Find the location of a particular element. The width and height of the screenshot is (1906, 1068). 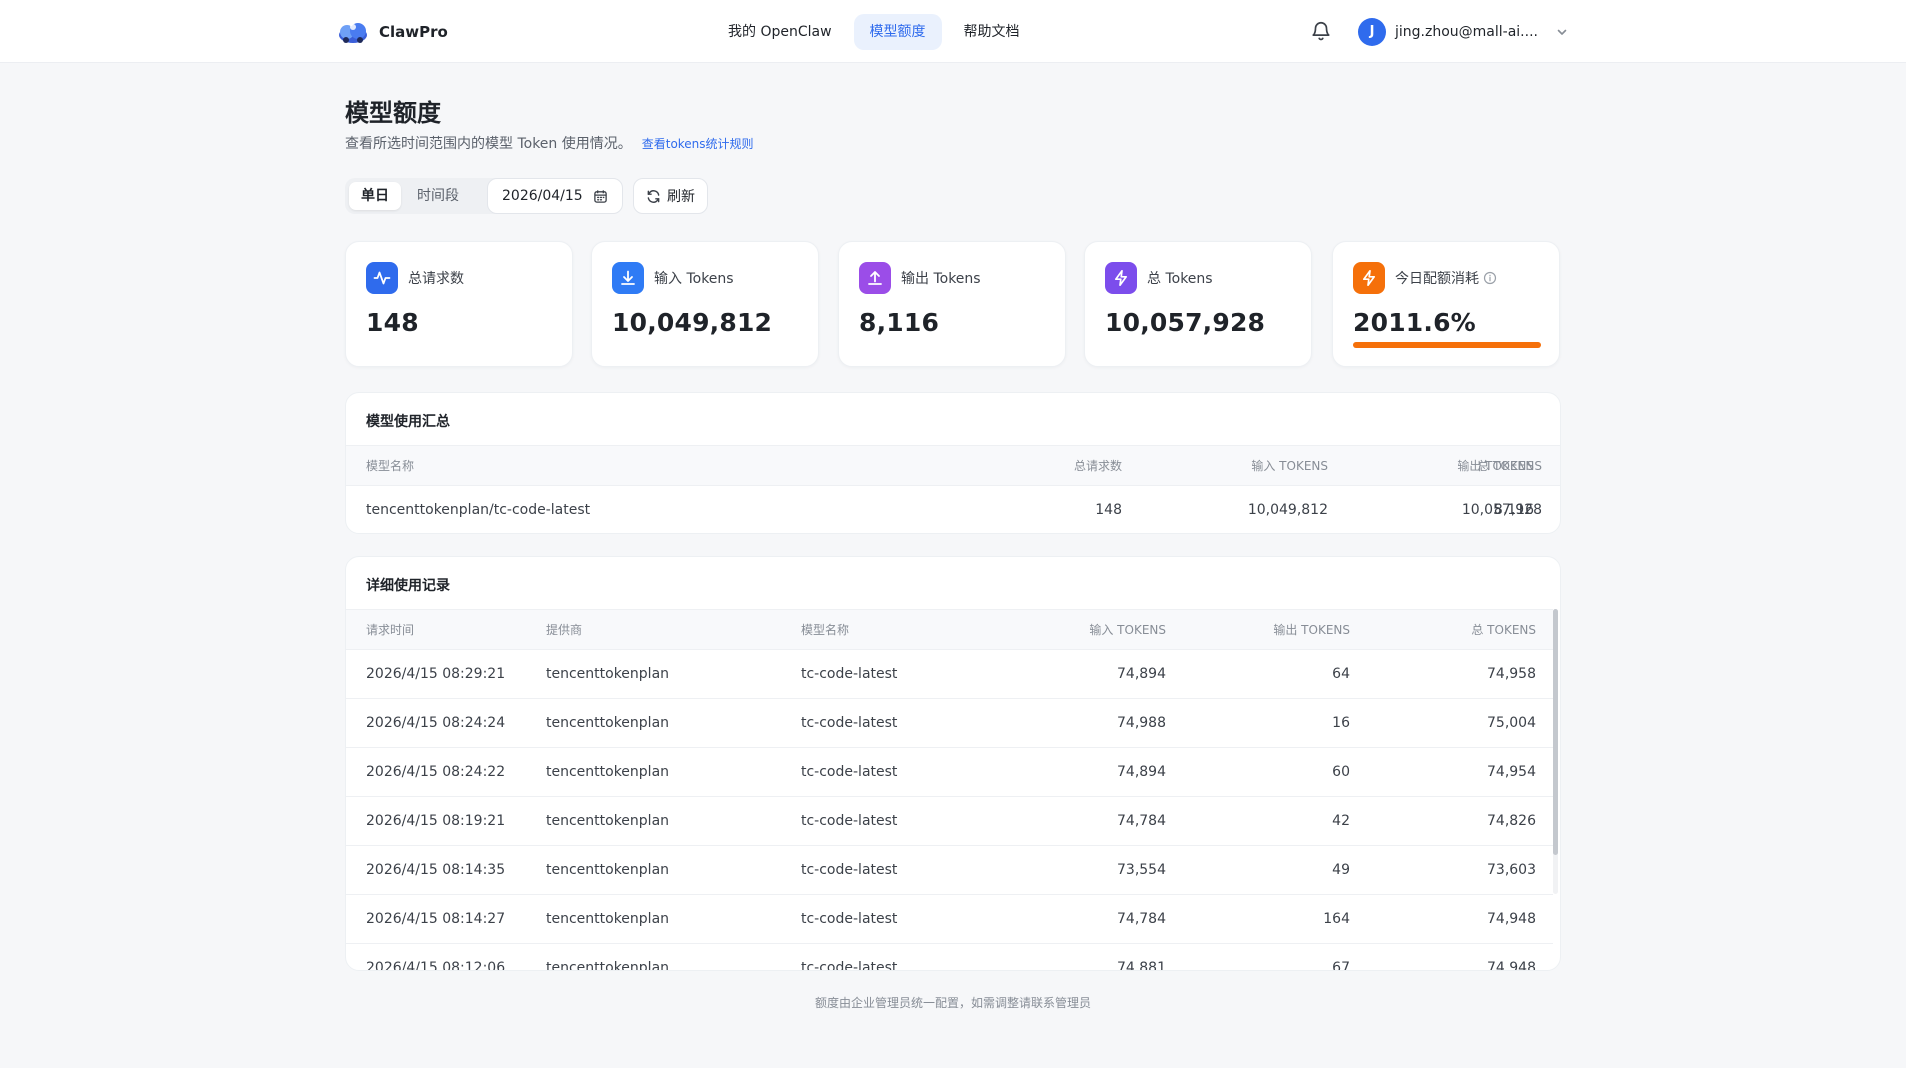

quota-progress-fill is located at coordinates (1447, 345).